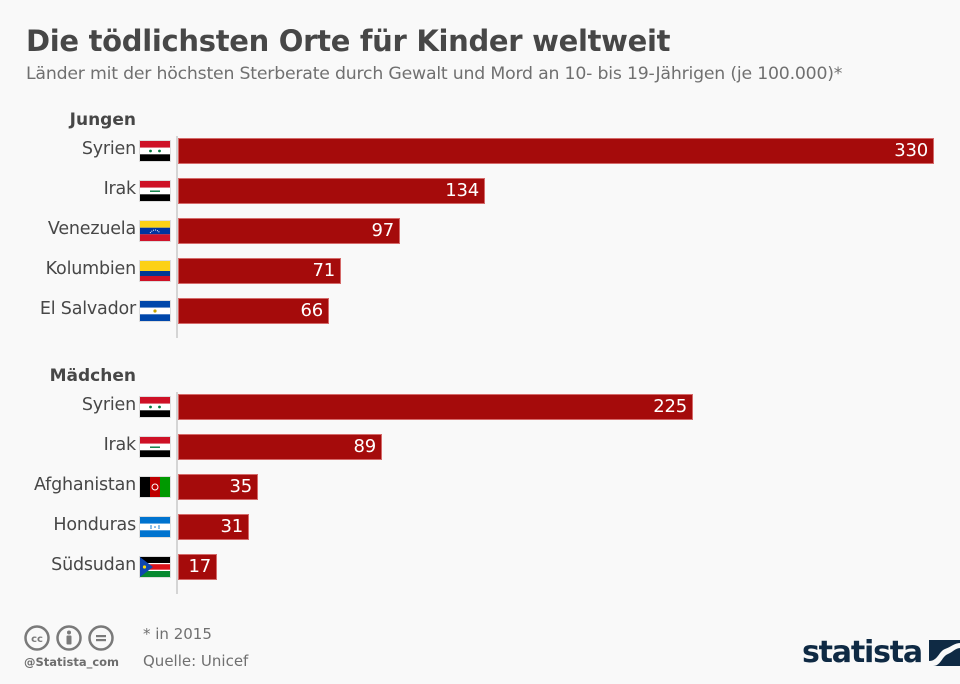 The image size is (960, 684). Describe the element at coordinates (231, 526) in the screenshot. I see `bar-value-label: 31` at that location.